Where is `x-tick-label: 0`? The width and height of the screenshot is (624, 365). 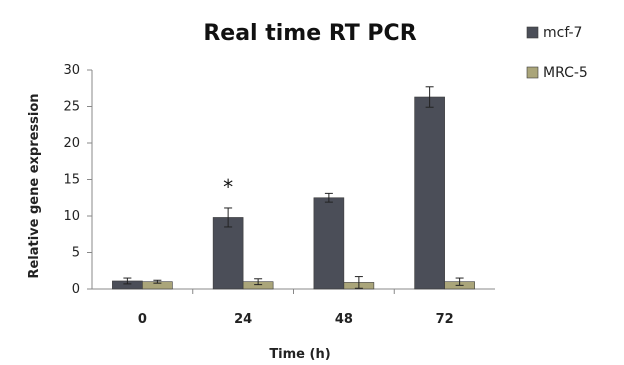 x-tick-label: 0 is located at coordinates (142, 319).